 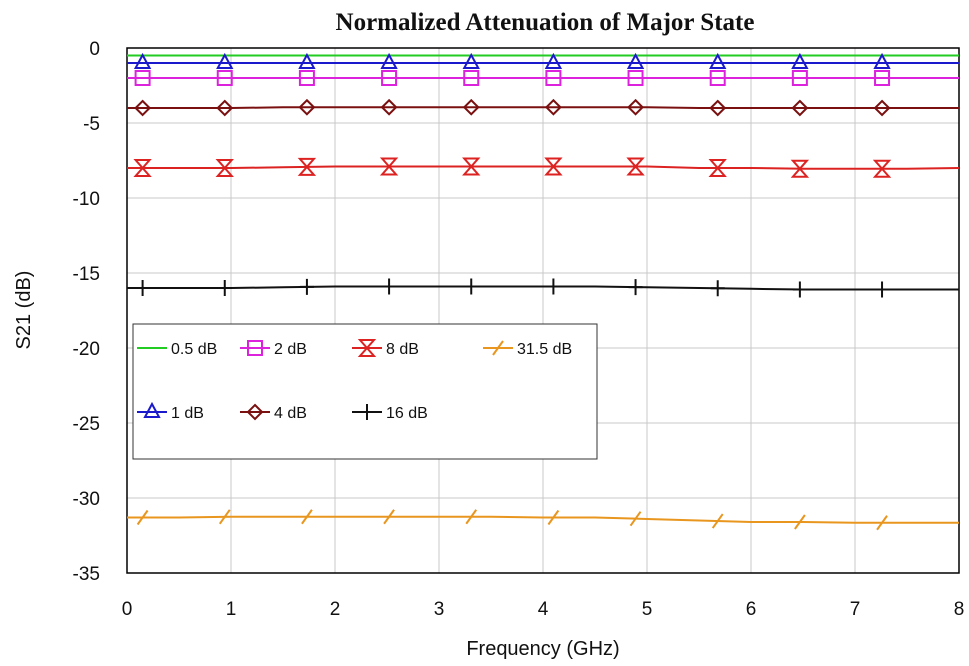 What do you see at coordinates (365, 391) in the screenshot?
I see `legend: 0.5 dB 2 dB 8 dB 31.5 dB 1 dB 4 dB 16 dB` at bounding box center [365, 391].